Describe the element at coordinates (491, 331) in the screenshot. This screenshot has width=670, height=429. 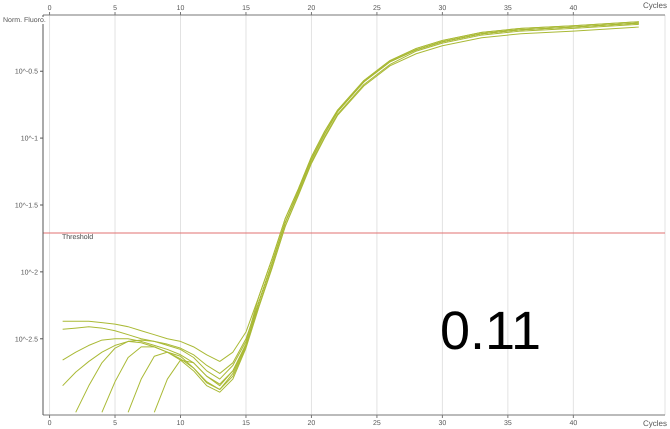
I see `annotation: 0.11` at that location.